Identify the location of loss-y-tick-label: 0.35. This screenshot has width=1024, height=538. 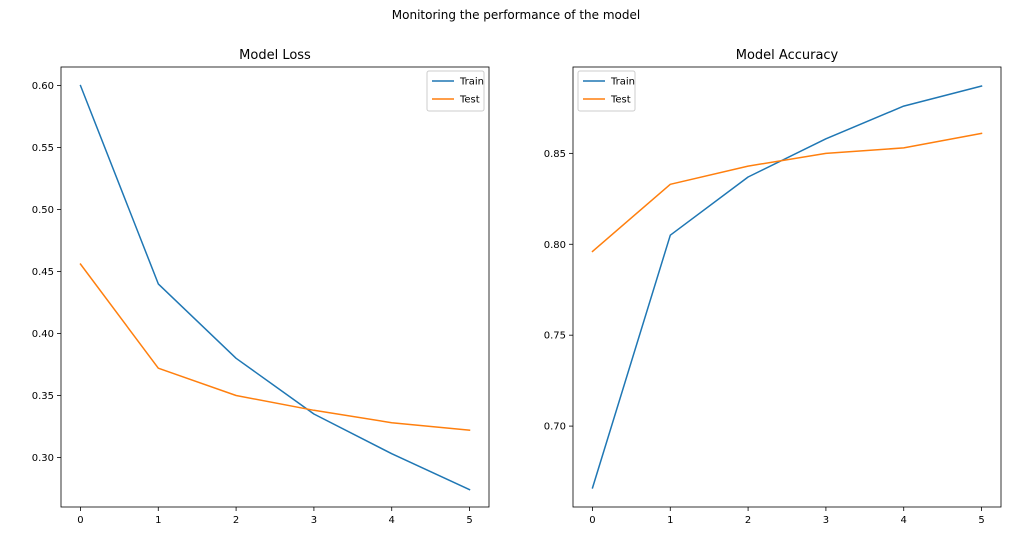
(43, 396).